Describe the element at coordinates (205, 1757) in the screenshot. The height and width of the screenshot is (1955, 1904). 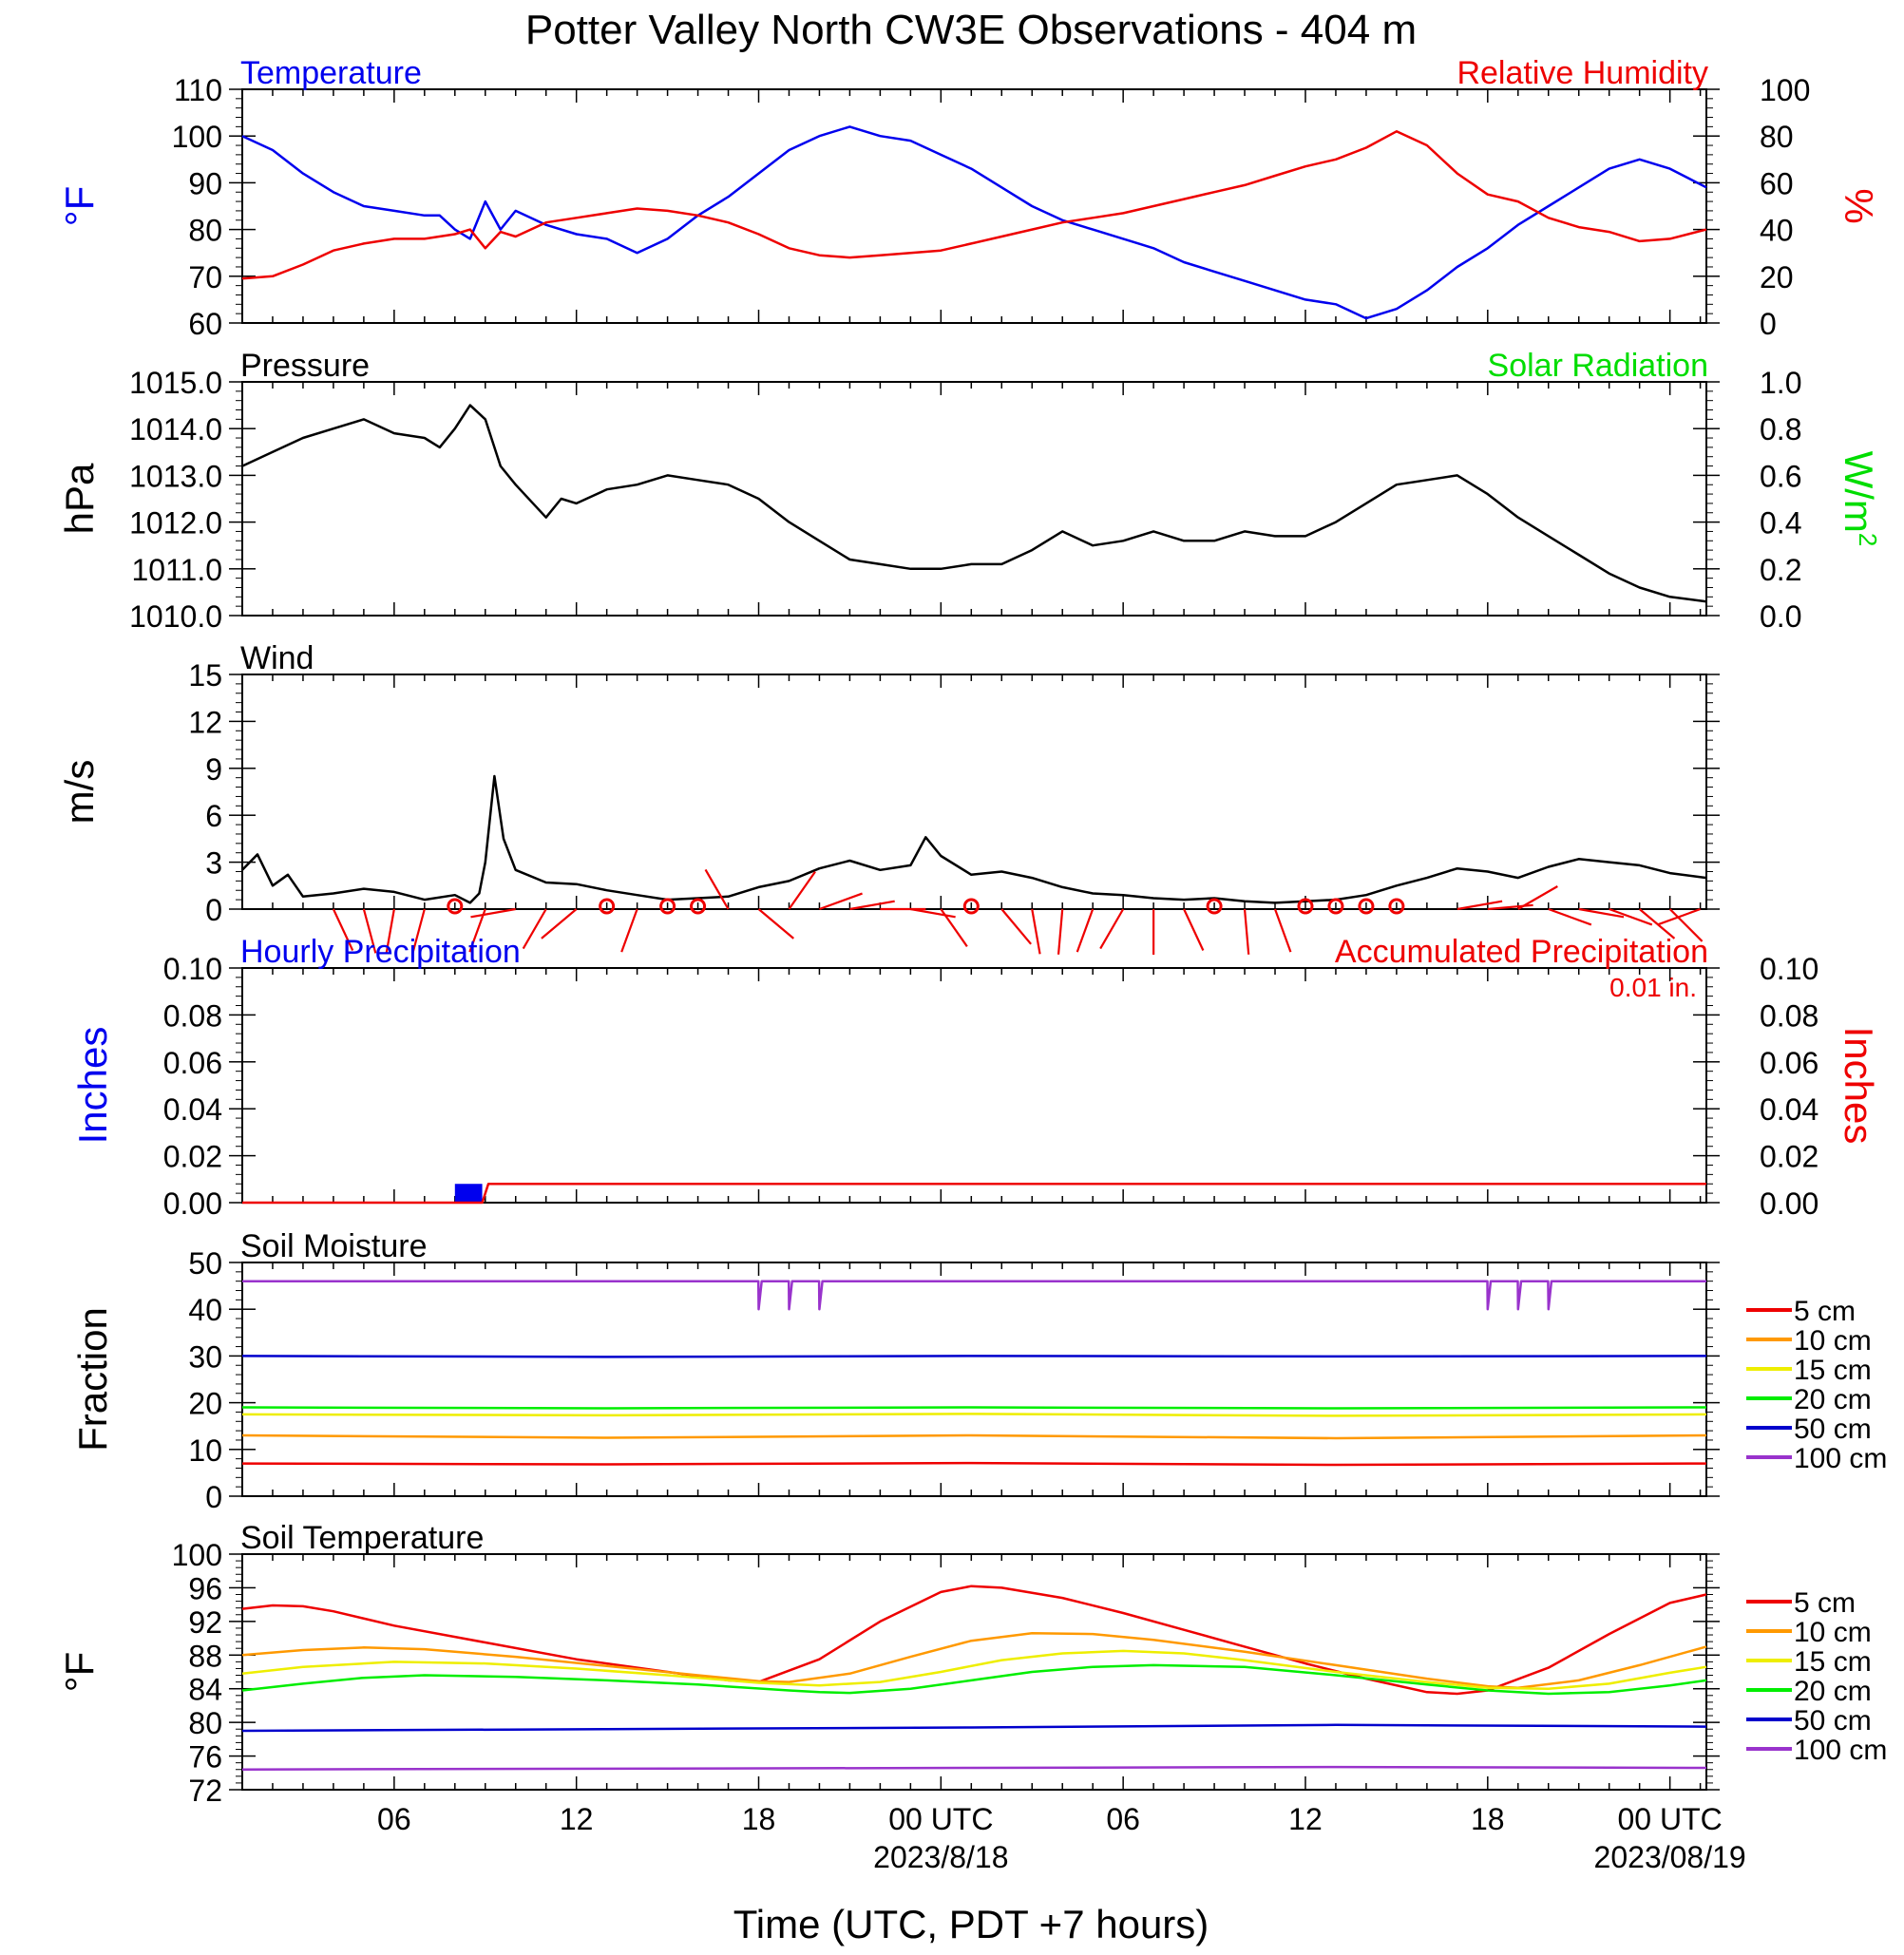
I see `y-tick-label-left: 76` at that location.